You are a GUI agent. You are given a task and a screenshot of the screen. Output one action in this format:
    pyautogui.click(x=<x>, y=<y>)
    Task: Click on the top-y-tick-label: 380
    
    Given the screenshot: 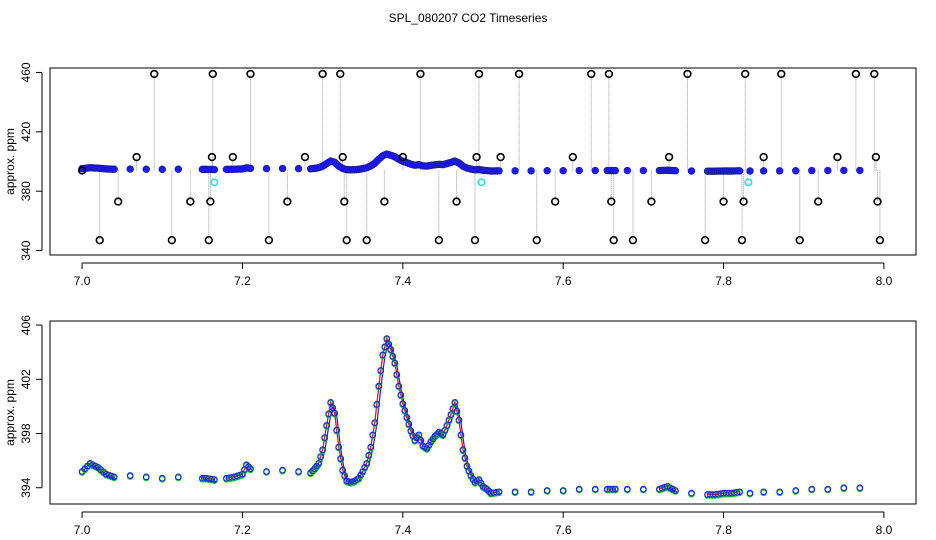 What is the action you would take?
    pyautogui.click(x=26, y=191)
    